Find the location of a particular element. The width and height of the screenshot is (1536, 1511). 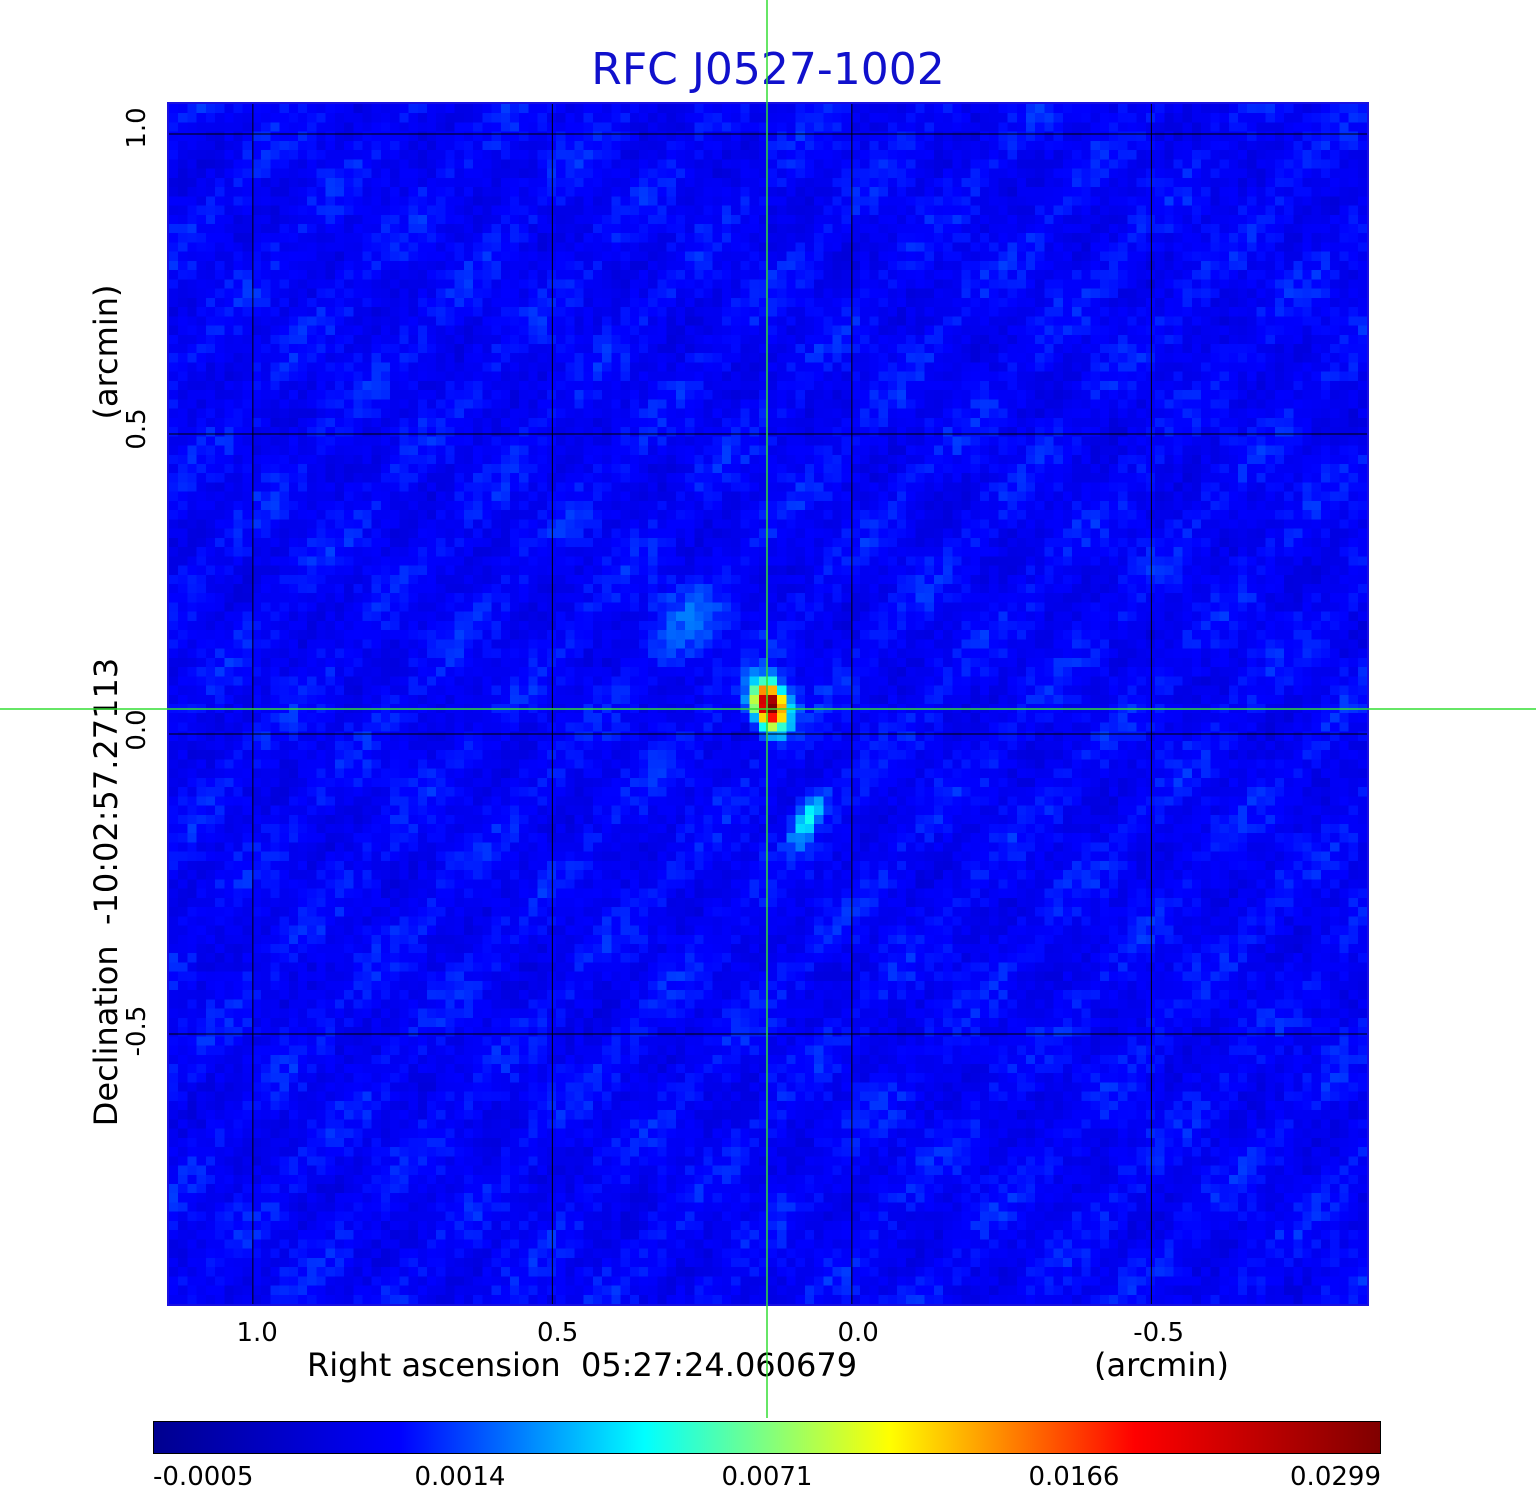

x-axis-unit: (arcmin) is located at coordinates (1161, 1365).